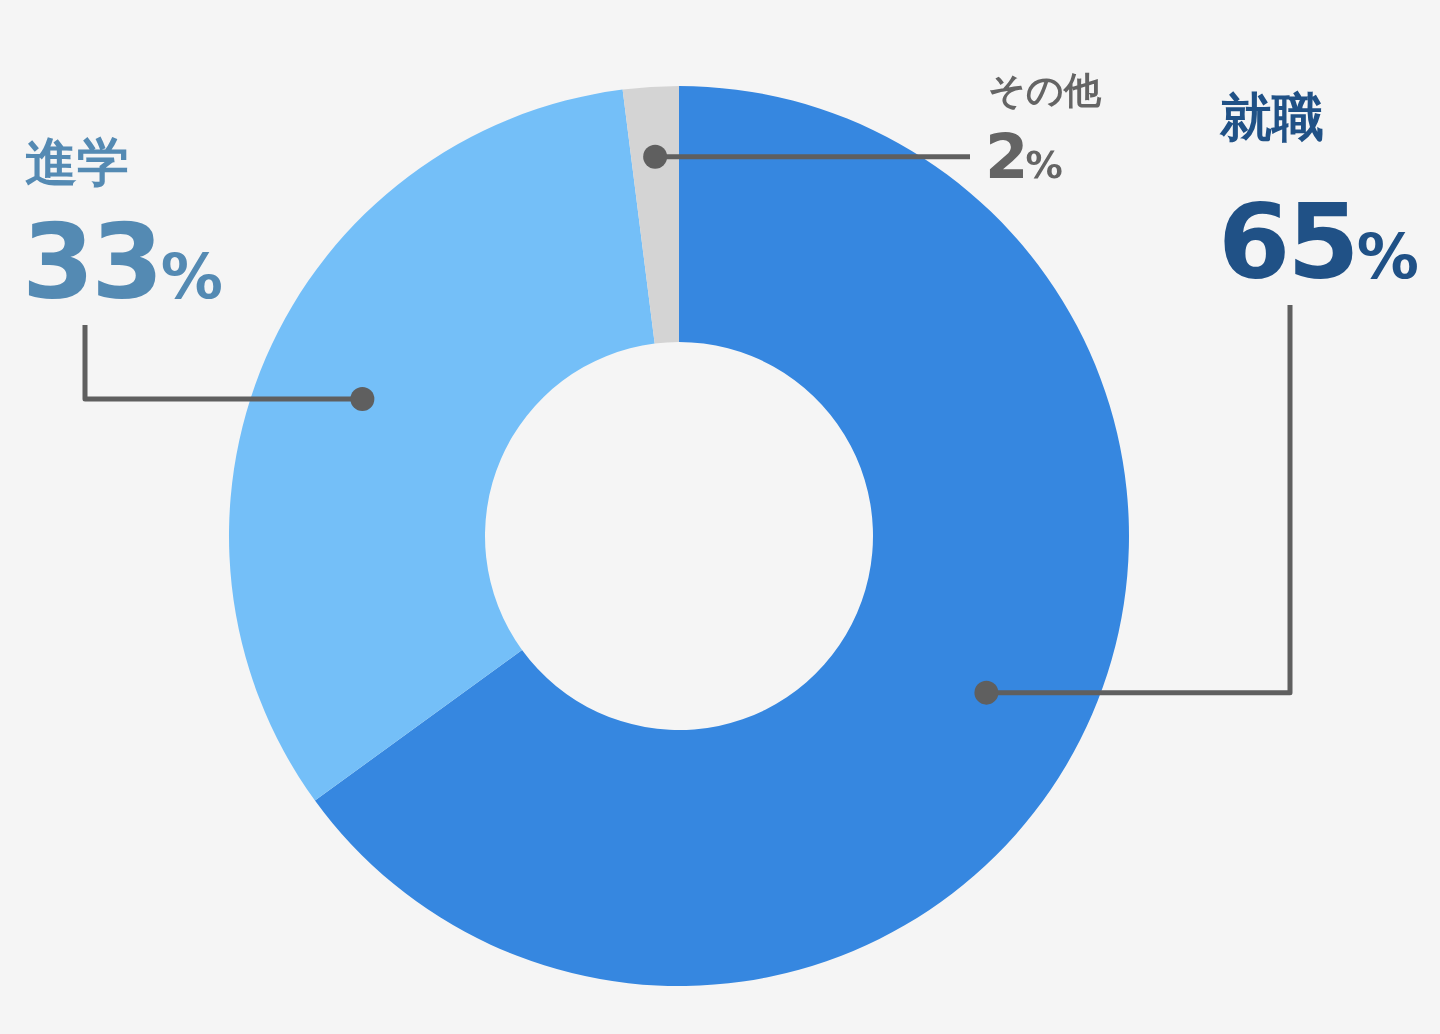  What do you see at coordinates (1271, 117) in the screenshot?
I see `slice-label: 就職` at bounding box center [1271, 117].